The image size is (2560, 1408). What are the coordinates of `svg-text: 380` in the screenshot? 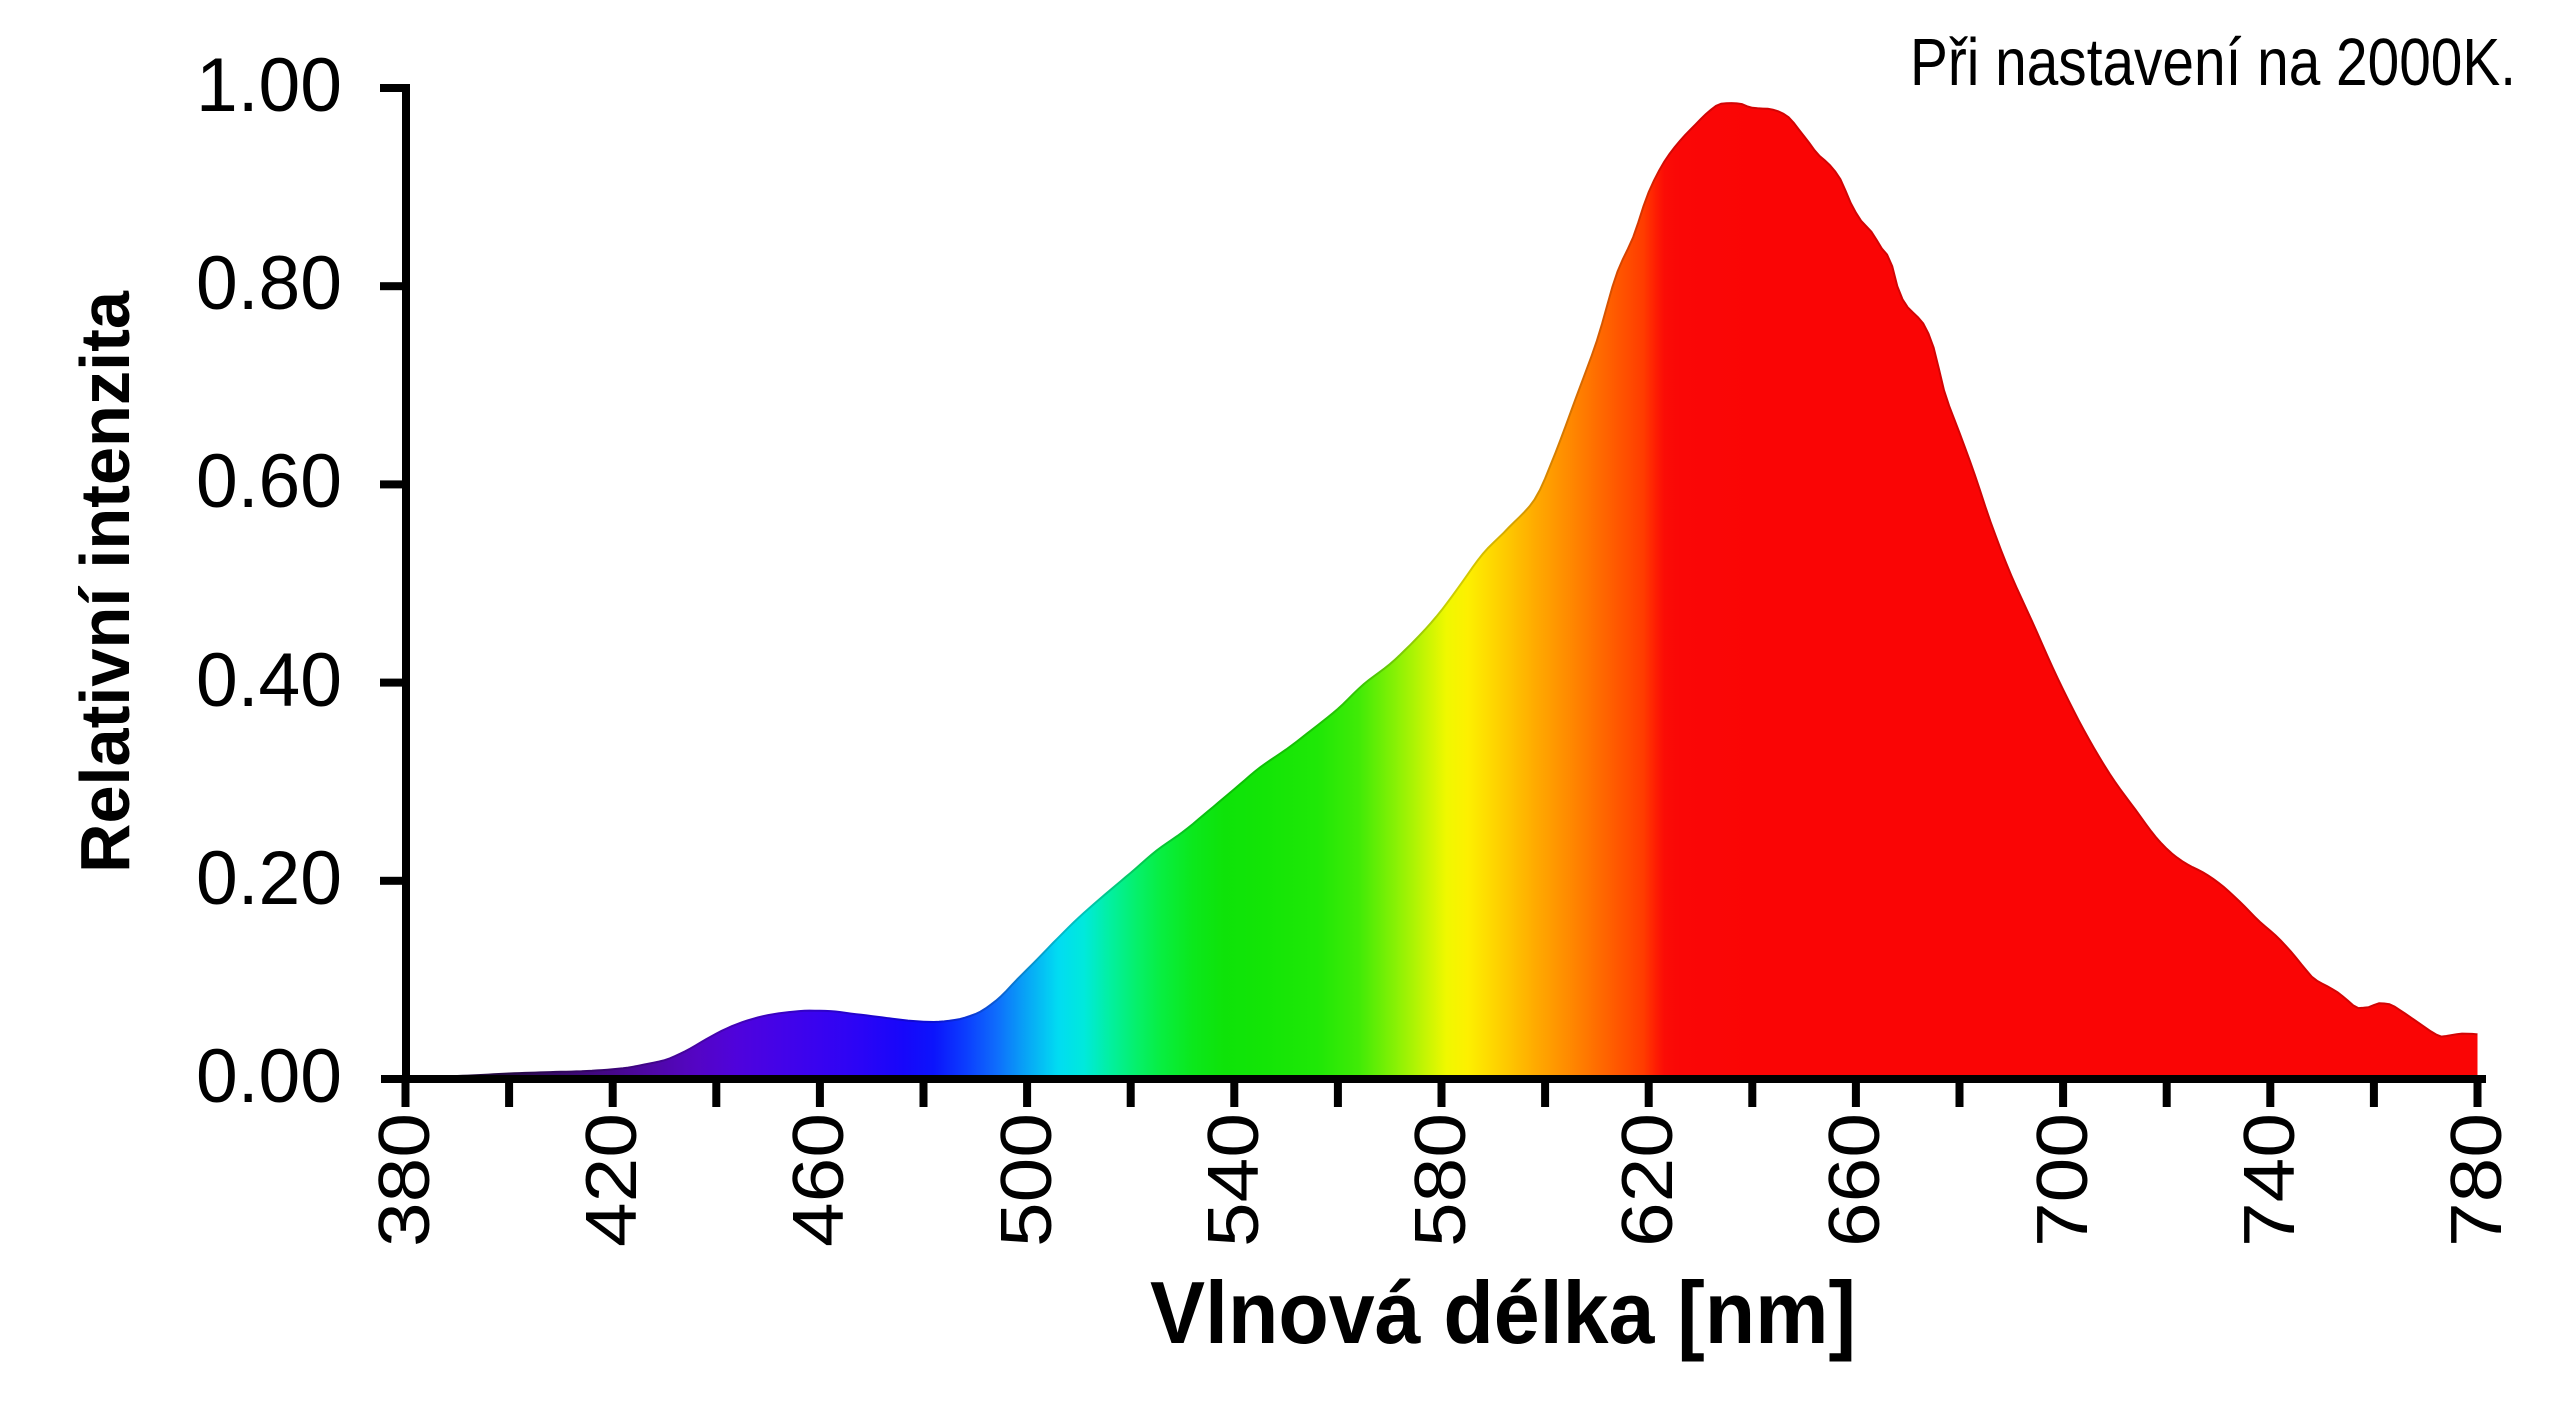 It's located at (405, 1180).